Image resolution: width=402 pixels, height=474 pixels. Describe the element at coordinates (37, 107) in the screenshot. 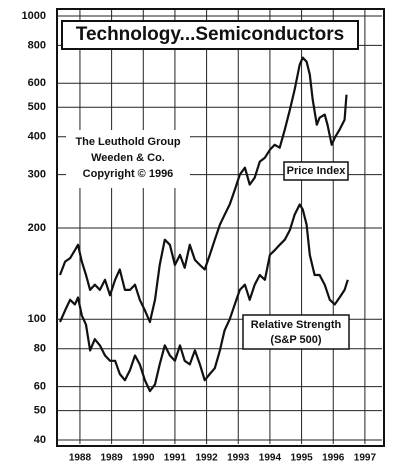

I see `y-tick-label: 500` at that location.